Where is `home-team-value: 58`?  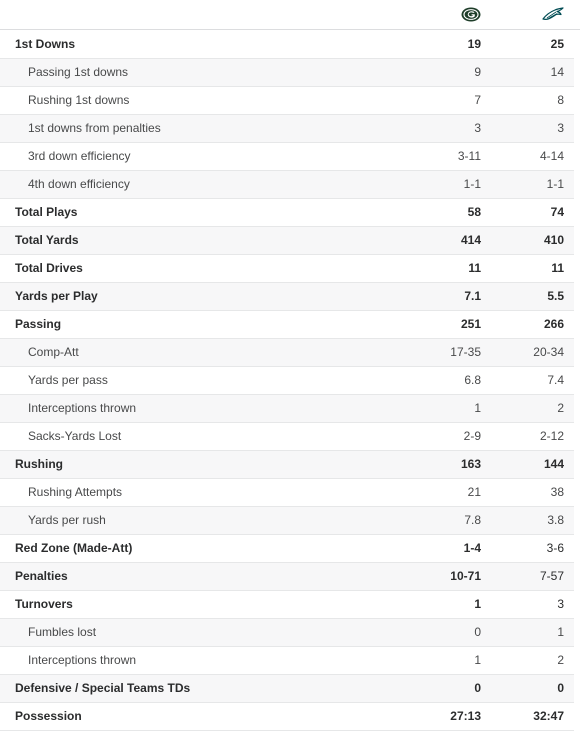 home-team-value: 58 is located at coordinates (451, 212).